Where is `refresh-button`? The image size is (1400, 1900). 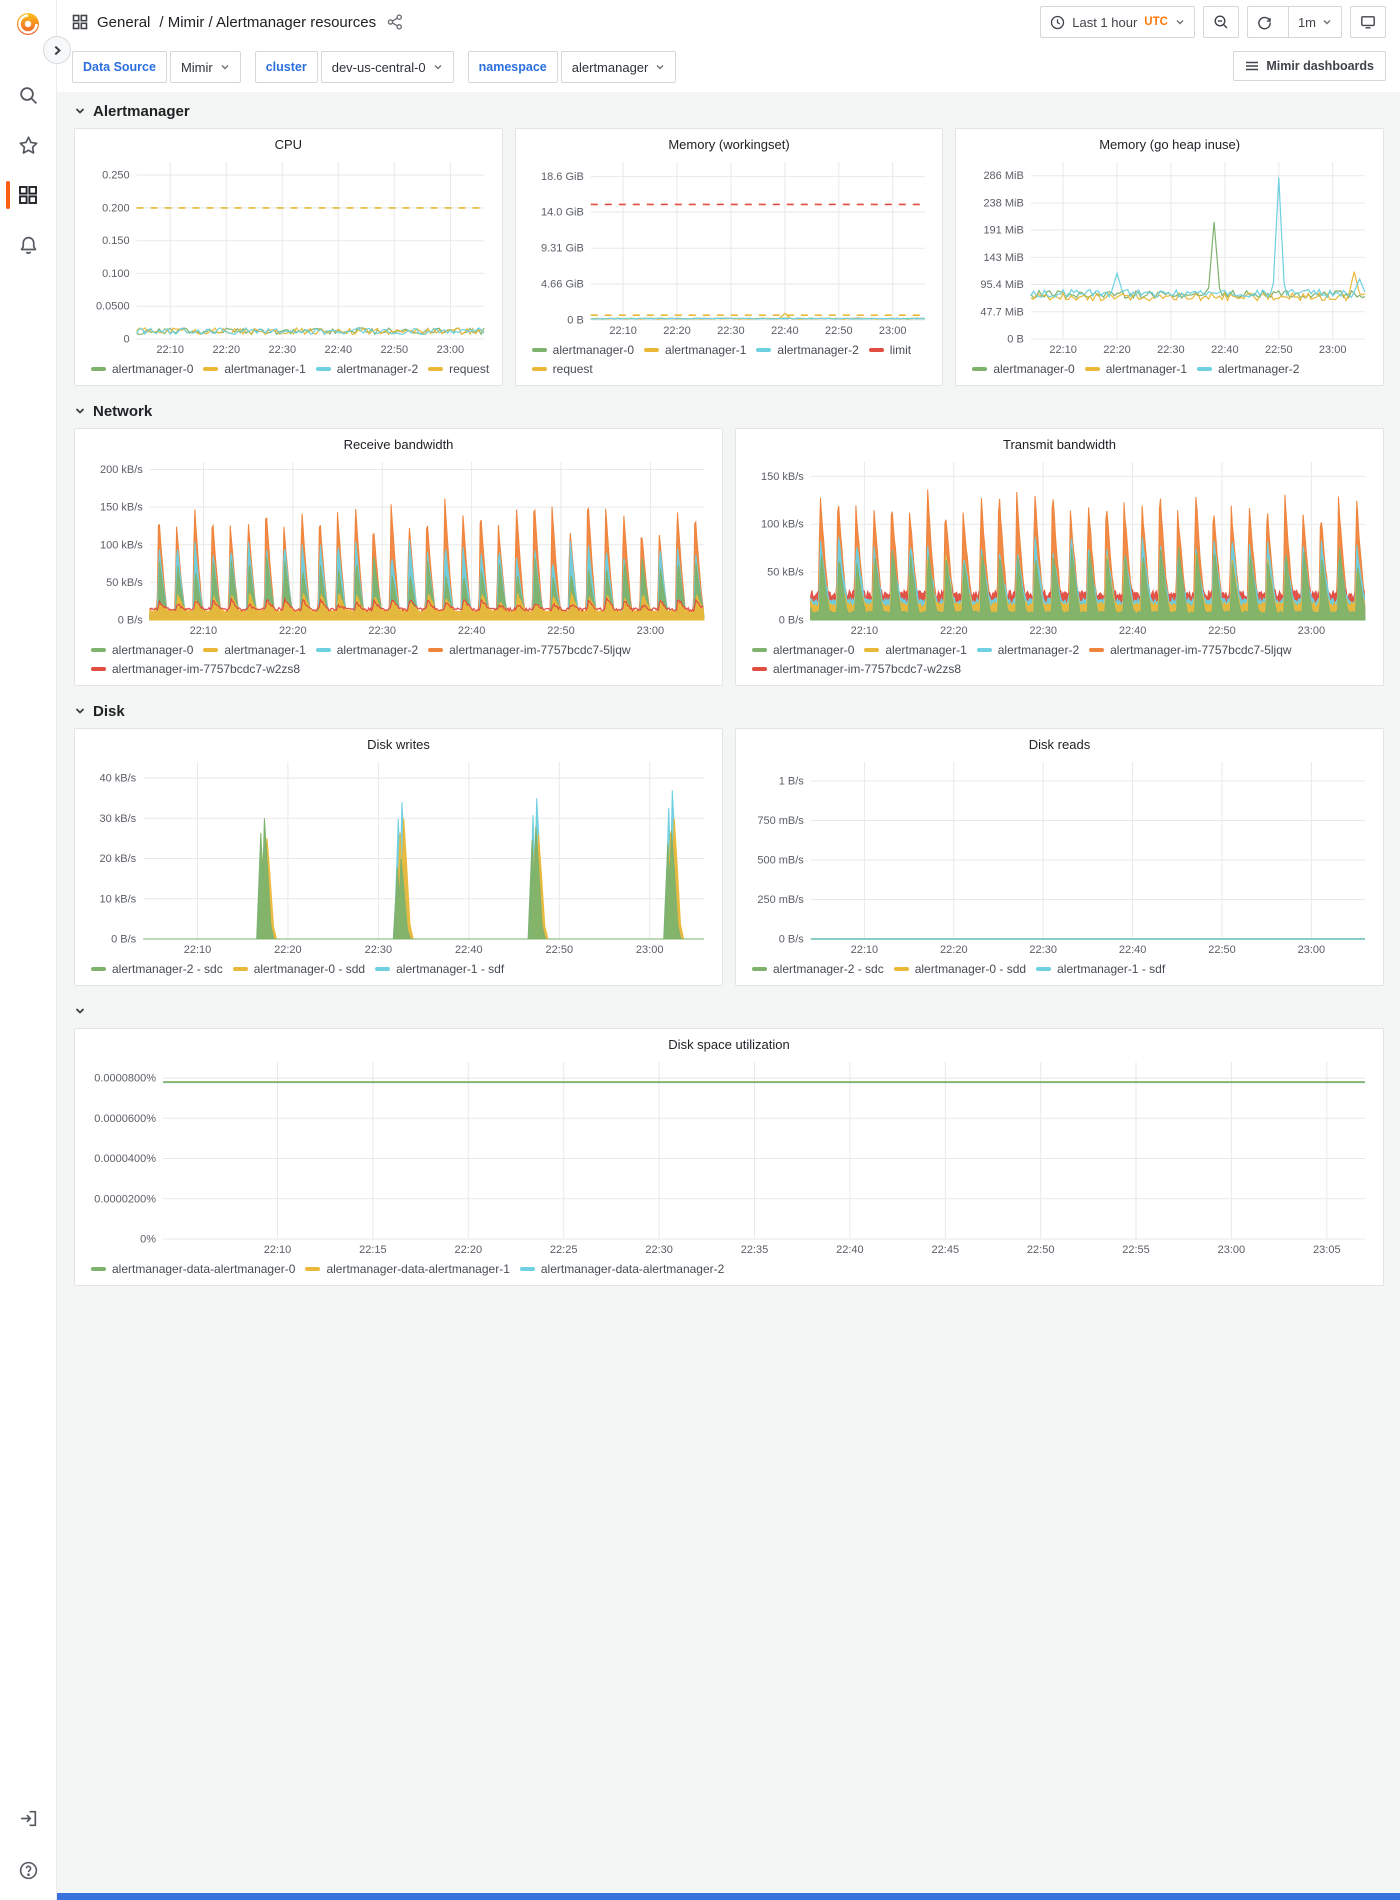 refresh-button is located at coordinates (1264, 22).